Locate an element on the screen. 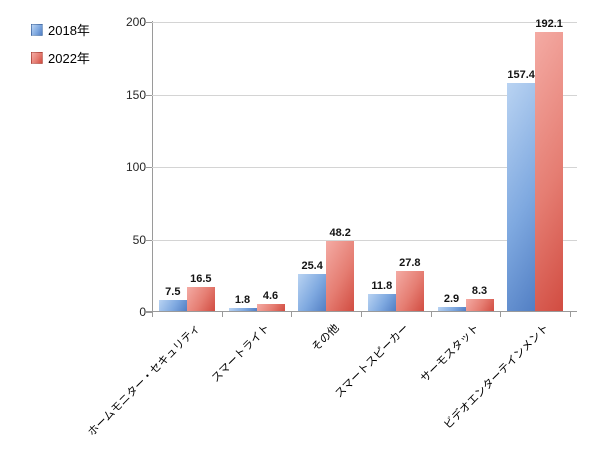 This screenshot has height=459, width=600. bar-2022年-1 is located at coordinates (270, 307).